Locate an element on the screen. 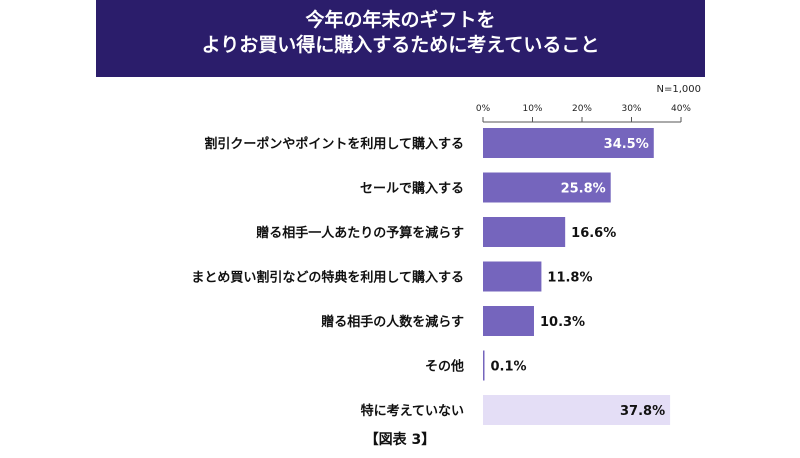 The height and width of the screenshot is (458, 800). value-label: 37.8% is located at coordinates (642, 411).